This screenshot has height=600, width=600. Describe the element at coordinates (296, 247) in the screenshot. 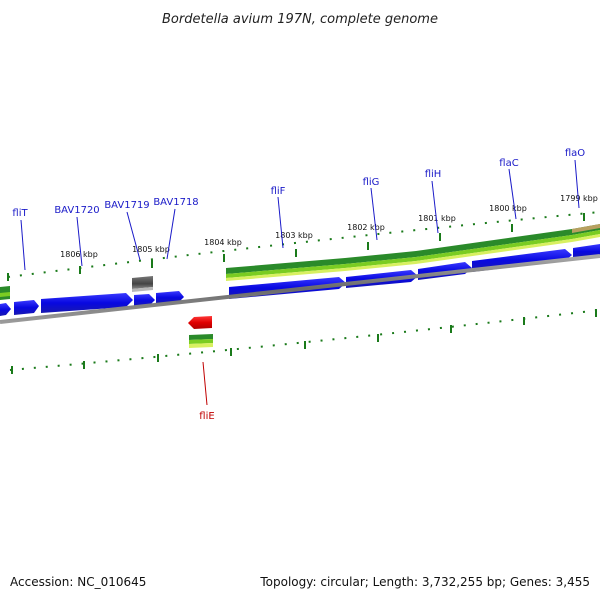

I see `kbp-major-ticks` at that location.